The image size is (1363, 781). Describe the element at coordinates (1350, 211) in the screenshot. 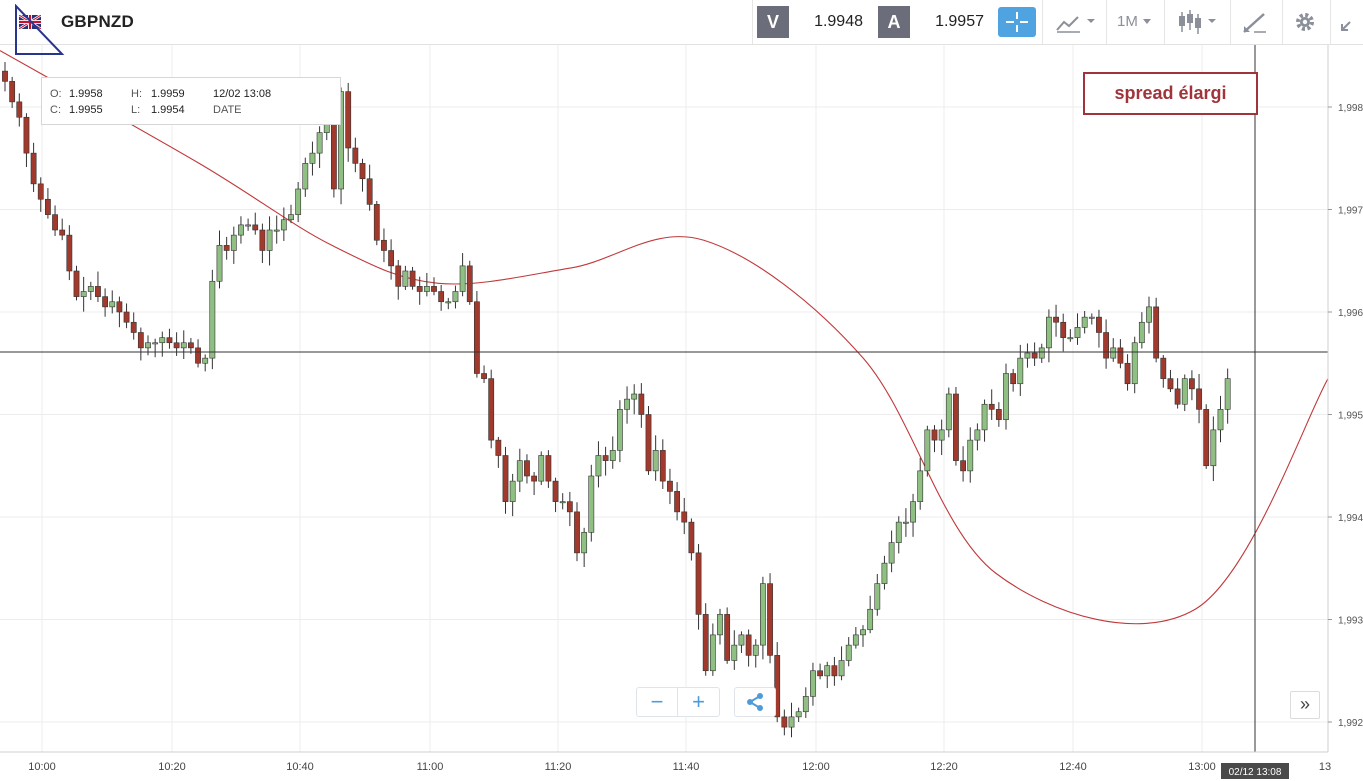

I see `y-tick-label: 1,997` at that location.